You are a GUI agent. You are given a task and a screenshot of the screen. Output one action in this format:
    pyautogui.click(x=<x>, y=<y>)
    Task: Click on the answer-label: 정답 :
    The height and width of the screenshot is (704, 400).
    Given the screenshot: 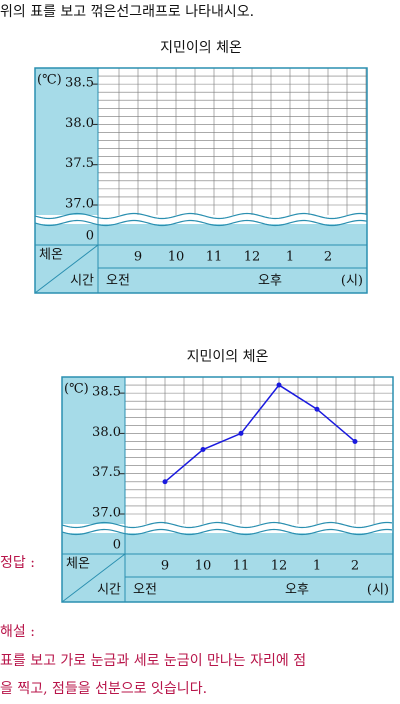 What is the action you would take?
    pyautogui.click(x=17, y=563)
    